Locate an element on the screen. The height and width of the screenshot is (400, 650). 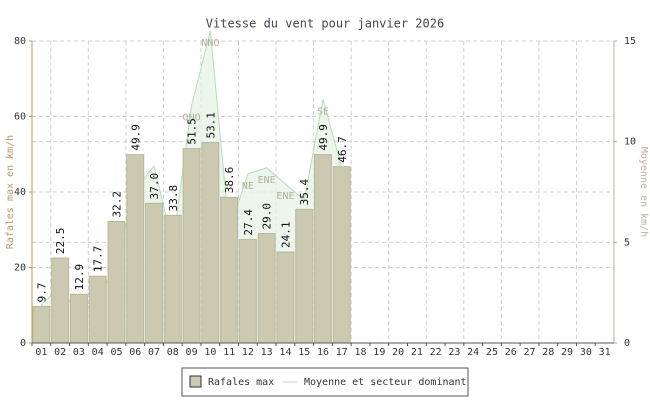
x-tick-label: 05 is located at coordinates (116, 352).